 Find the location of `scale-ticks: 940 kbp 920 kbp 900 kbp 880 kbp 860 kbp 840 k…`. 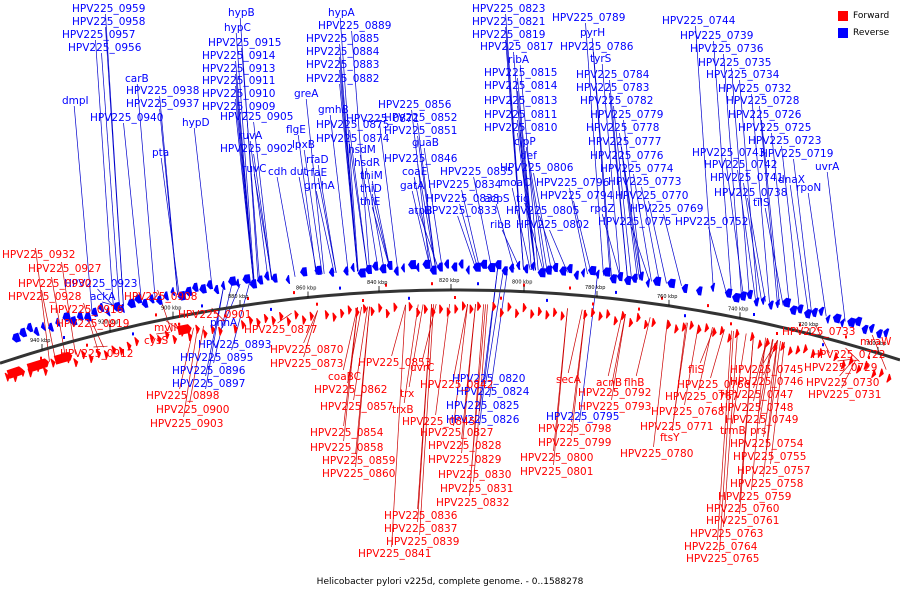

scale-ticks: 940 kbp 920 kbp 900 kbp 880 kbp 860 kbp 840 k… is located at coordinates (458, 316).